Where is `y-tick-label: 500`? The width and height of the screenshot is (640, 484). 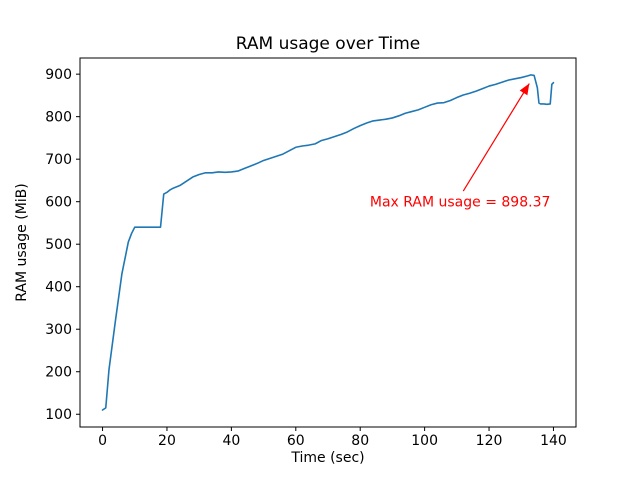
y-tick-label: 500 is located at coordinates (58, 245).